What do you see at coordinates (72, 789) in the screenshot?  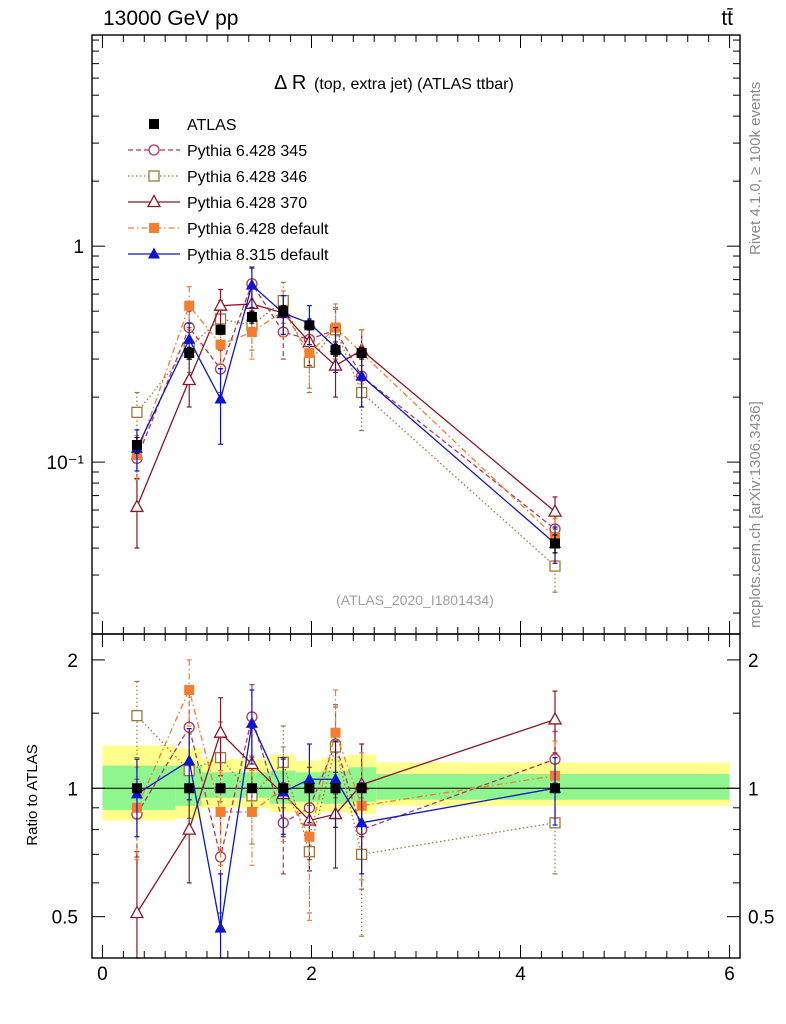 I see `ratio-y-tick-label: 1` at bounding box center [72, 789].